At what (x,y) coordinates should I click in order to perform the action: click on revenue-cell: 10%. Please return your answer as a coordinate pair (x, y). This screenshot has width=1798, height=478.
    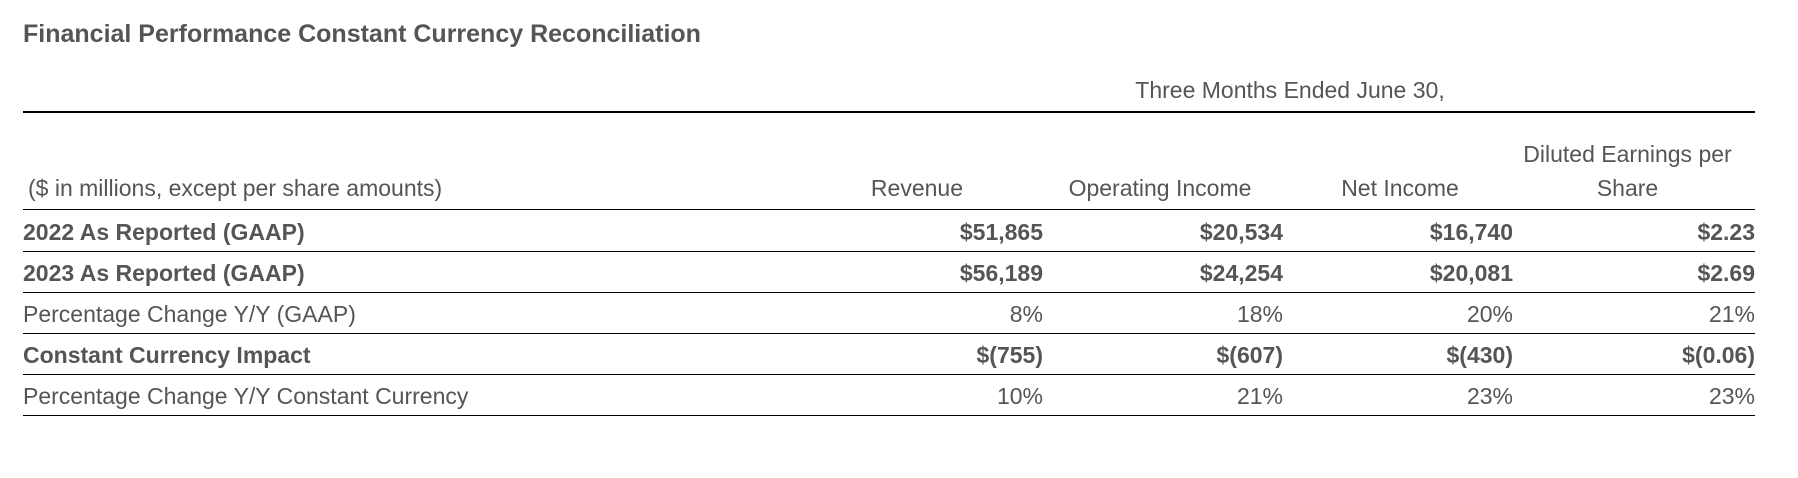
    Looking at the image, I should click on (1019, 396).